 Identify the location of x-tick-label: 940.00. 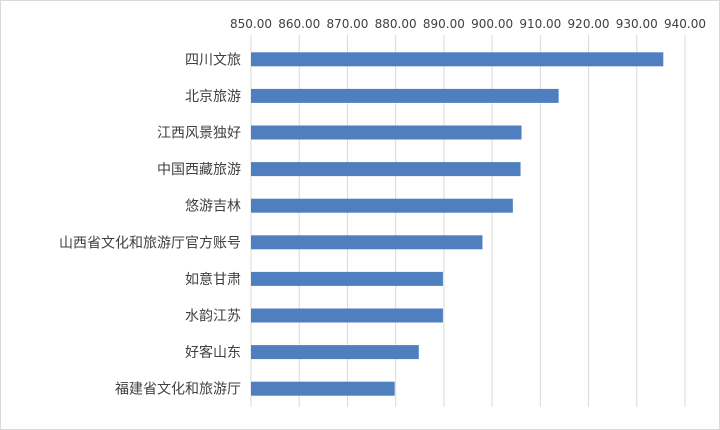
(685, 24).